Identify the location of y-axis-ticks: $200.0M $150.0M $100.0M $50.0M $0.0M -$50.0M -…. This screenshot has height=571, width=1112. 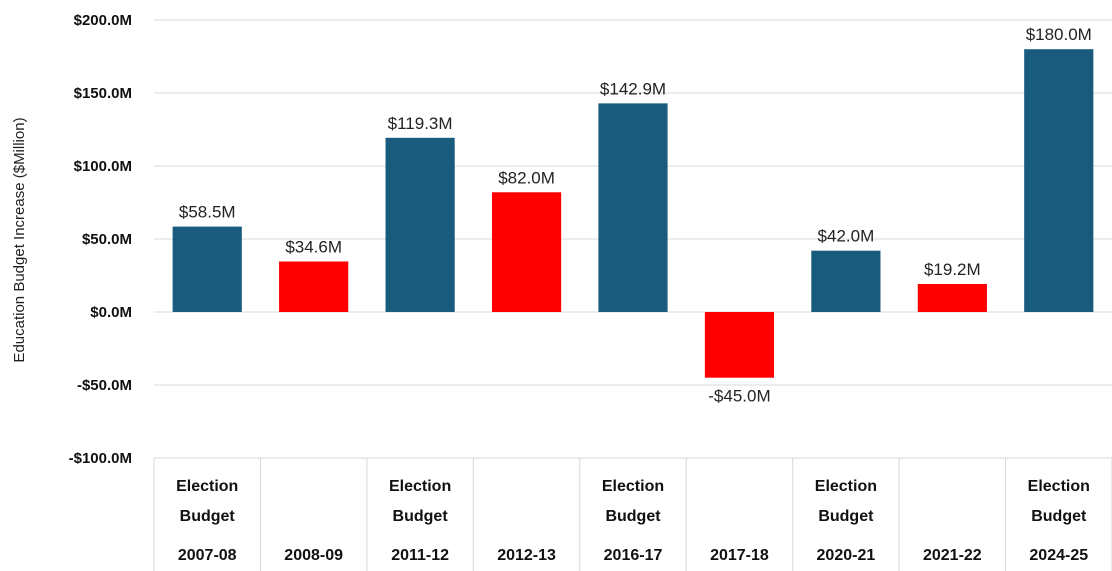
(100, 239).